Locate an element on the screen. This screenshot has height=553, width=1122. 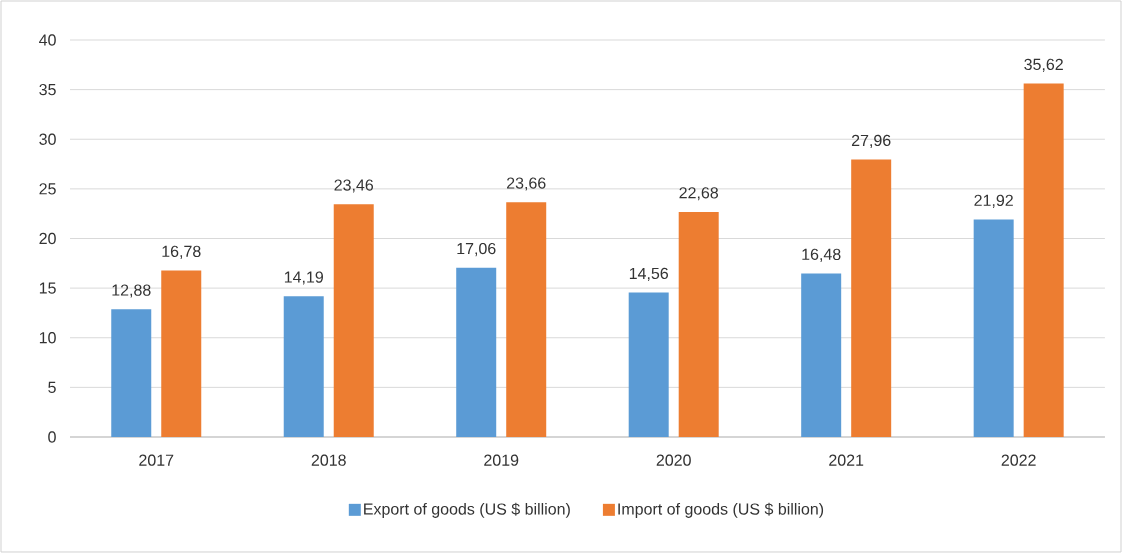
y-tick-label: 15 is located at coordinates (47, 288).